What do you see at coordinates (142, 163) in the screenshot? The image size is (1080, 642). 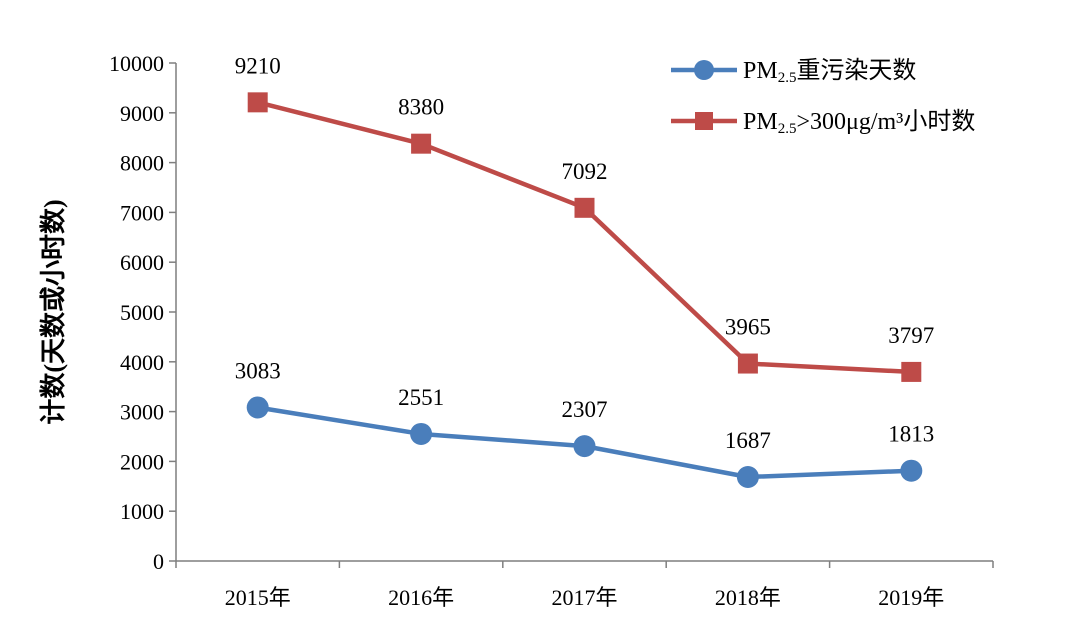 I see `y-tick-label: 8000` at bounding box center [142, 163].